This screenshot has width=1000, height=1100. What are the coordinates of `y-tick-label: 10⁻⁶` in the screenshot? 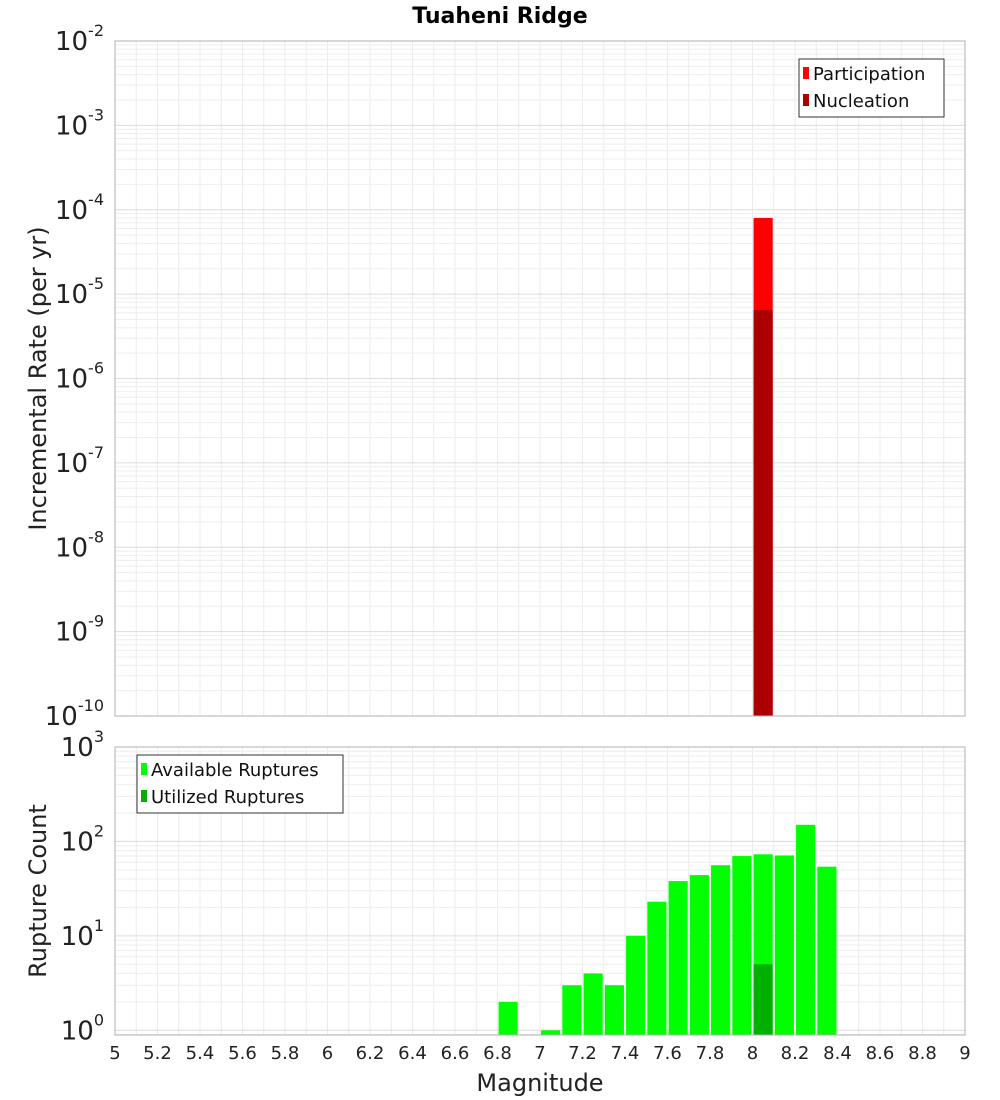 It's located at (79, 377).